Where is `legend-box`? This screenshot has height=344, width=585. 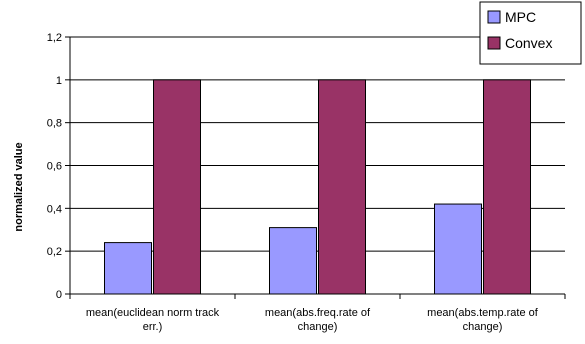 legend-box is located at coordinates (530, 33).